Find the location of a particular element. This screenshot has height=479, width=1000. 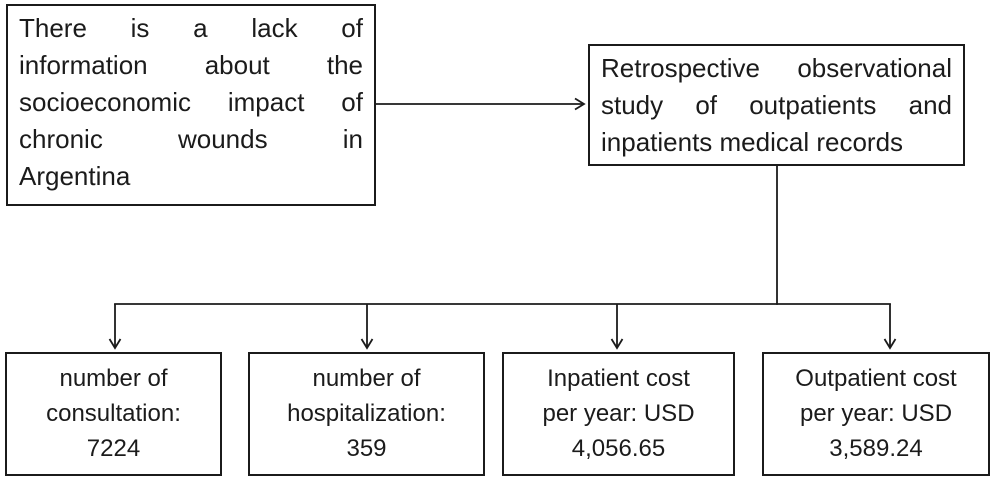

outpatient-cost-box: Outpatient cost per year: USD 3,589.24 is located at coordinates (876, 414).